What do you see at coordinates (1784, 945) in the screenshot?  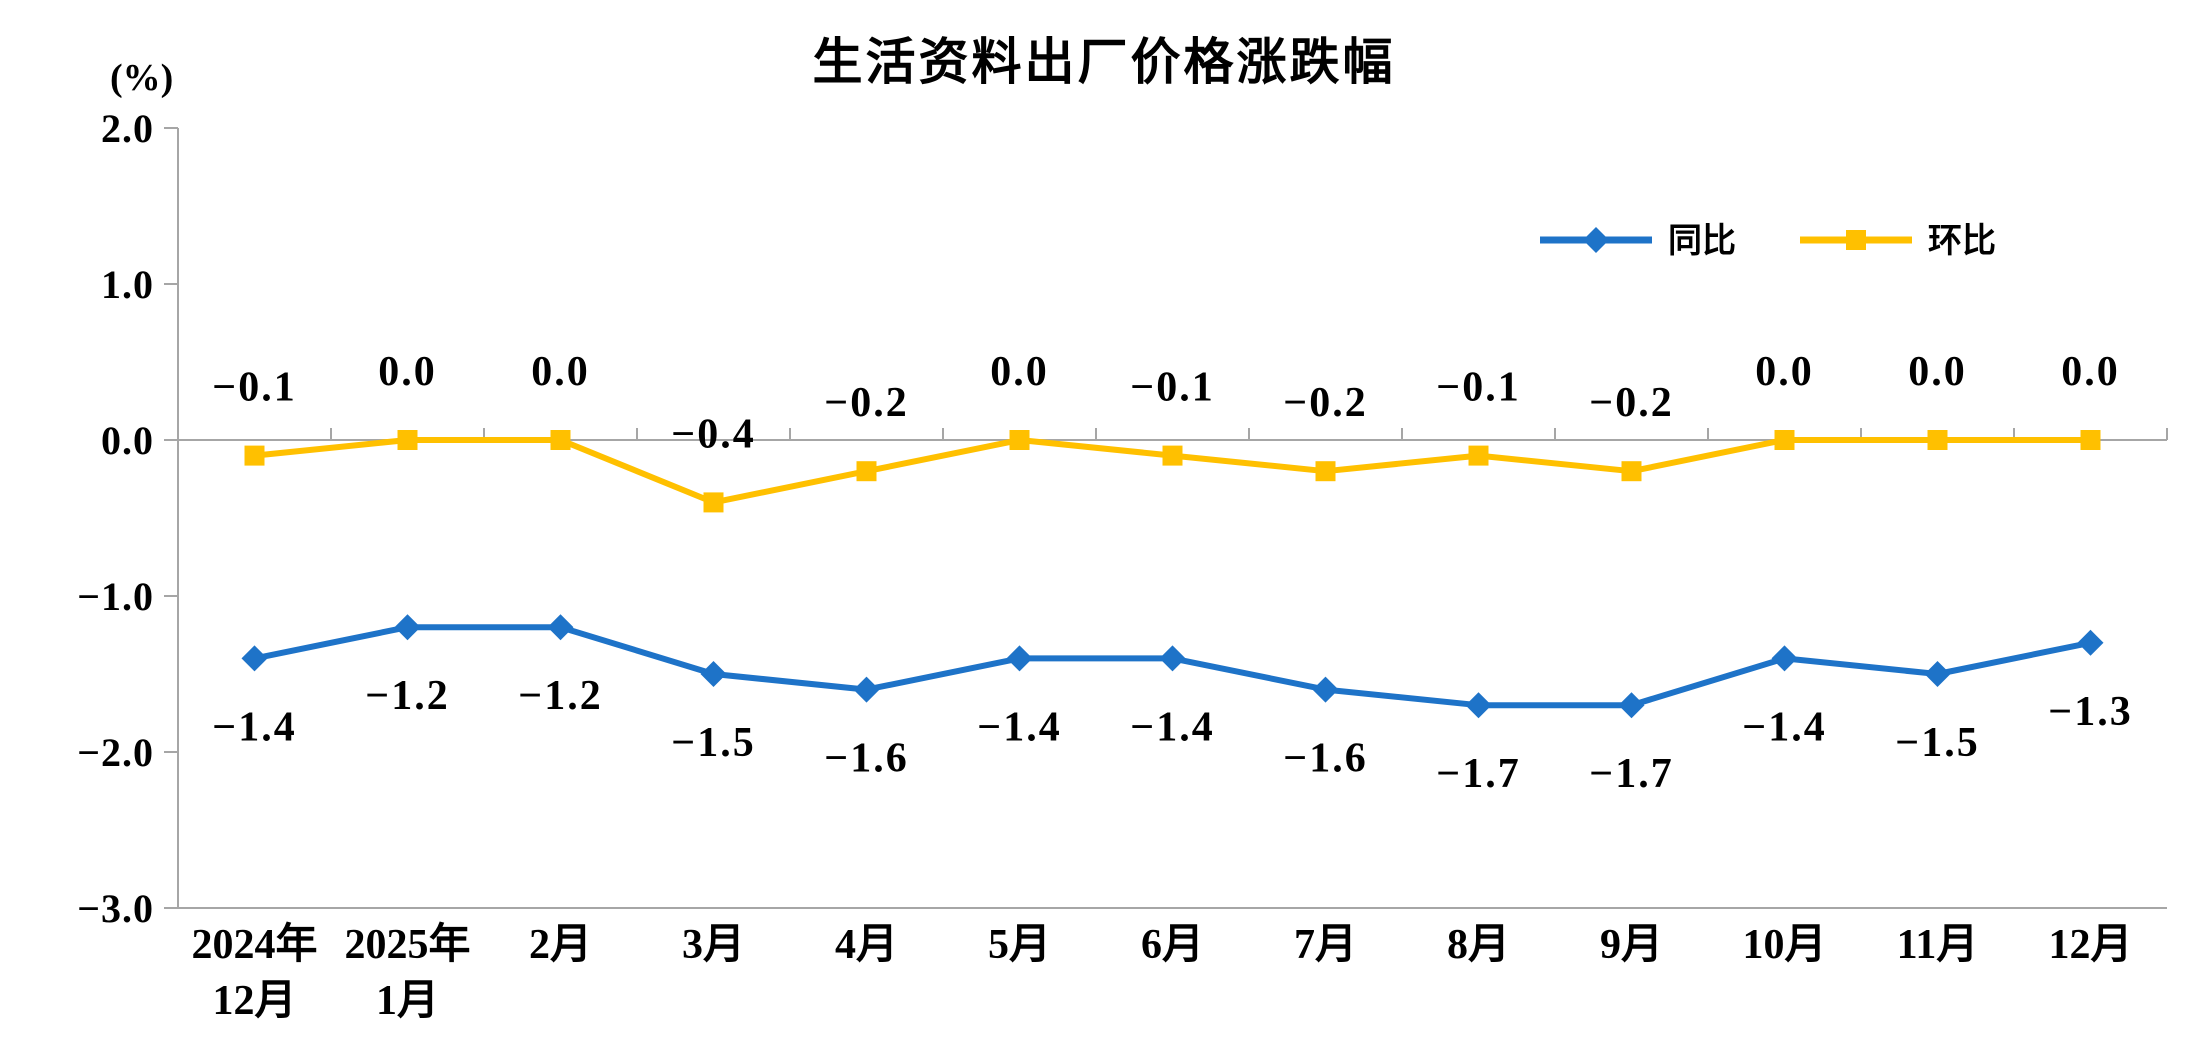 I see `x-axis-label: 10月` at bounding box center [1784, 945].